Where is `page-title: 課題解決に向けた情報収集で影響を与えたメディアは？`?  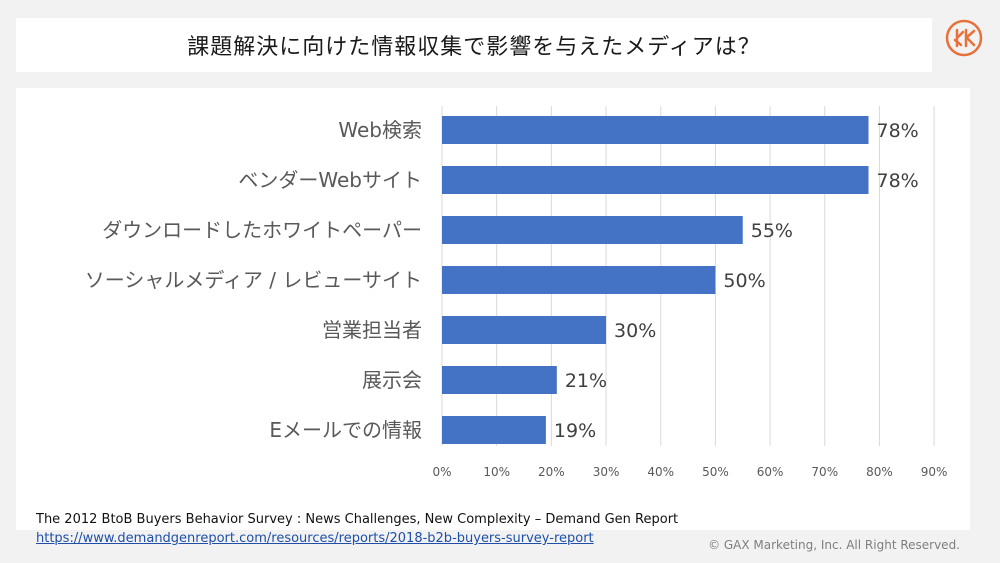
page-title: 課題解決に向けた情報収集で影響を与えたメディアは？ is located at coordinates (474, 47).